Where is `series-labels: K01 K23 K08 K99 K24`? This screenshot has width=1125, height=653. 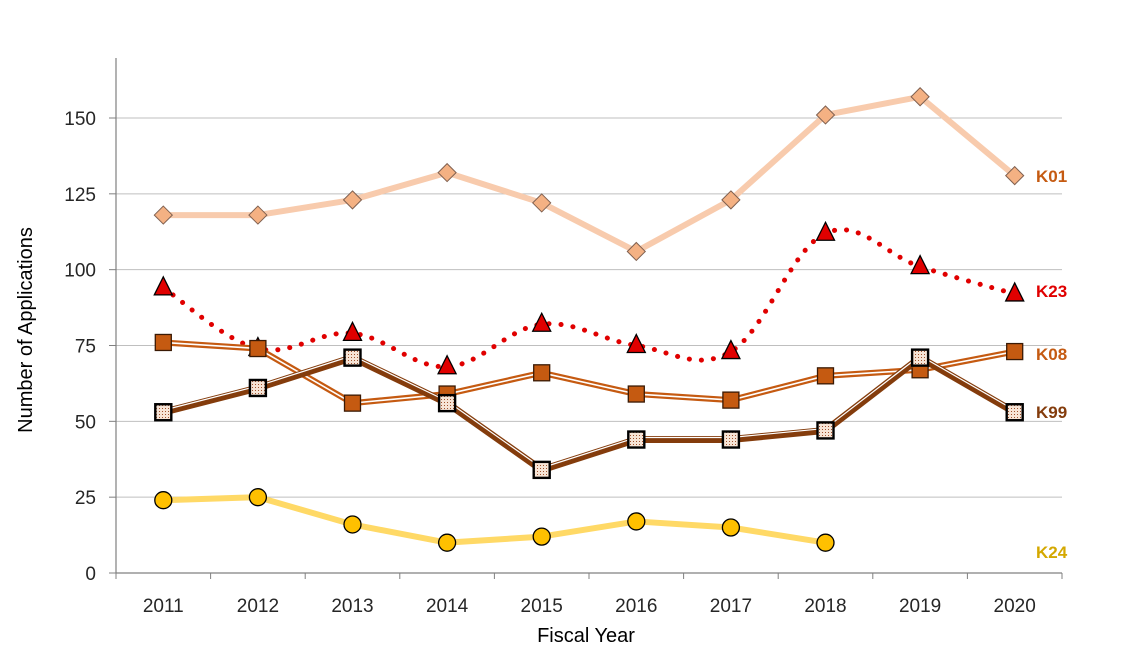
series-labels: K01 K23 K08 K99 K24 is located at coordinates (1052, 364).